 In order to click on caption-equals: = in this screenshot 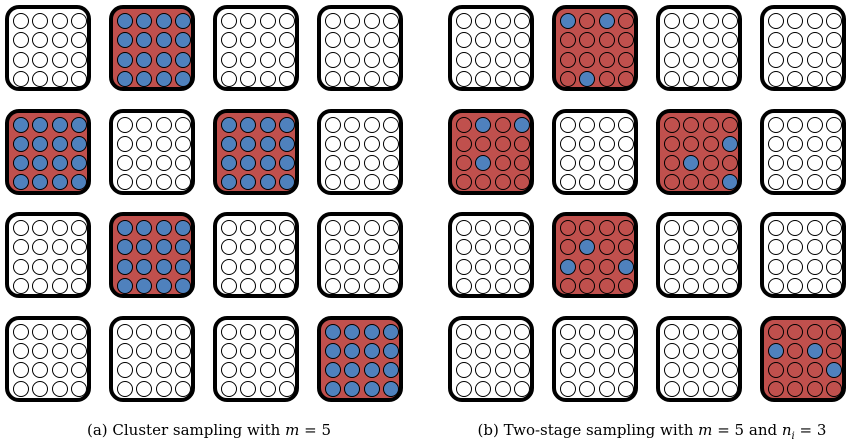, I will do `click(310, 430)`.